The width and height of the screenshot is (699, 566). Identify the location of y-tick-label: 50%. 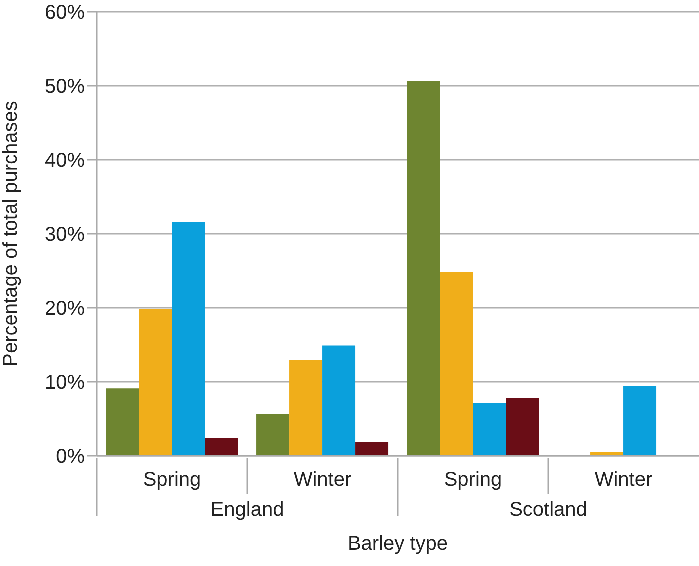
(65, 87).